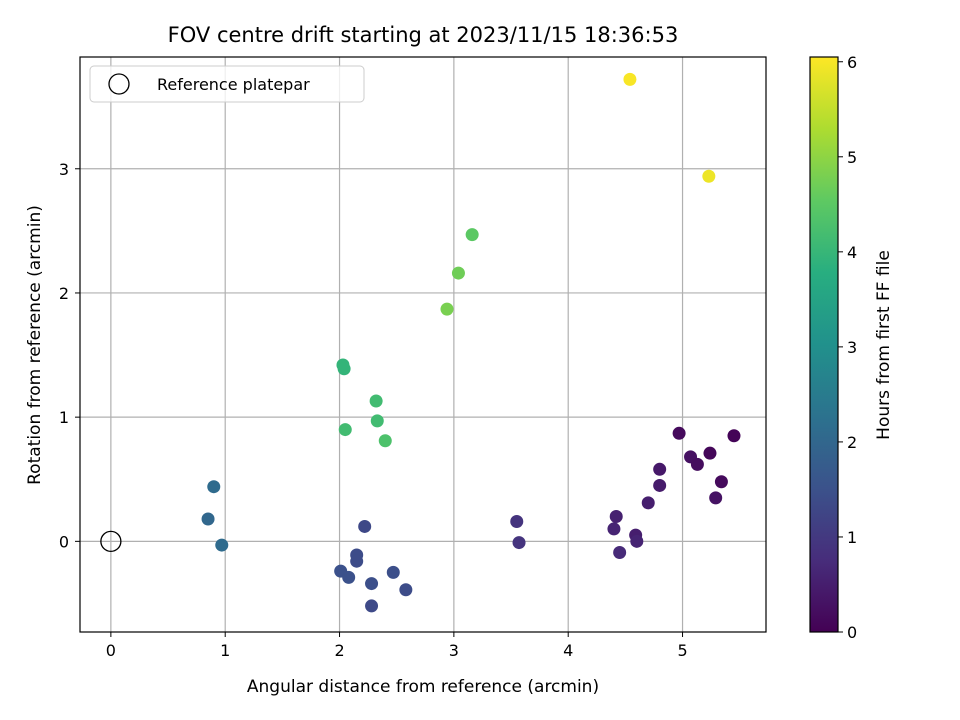 This screenshot has height=720, width=960. I want to click on x-tick-label: 4, so click(568, 650).